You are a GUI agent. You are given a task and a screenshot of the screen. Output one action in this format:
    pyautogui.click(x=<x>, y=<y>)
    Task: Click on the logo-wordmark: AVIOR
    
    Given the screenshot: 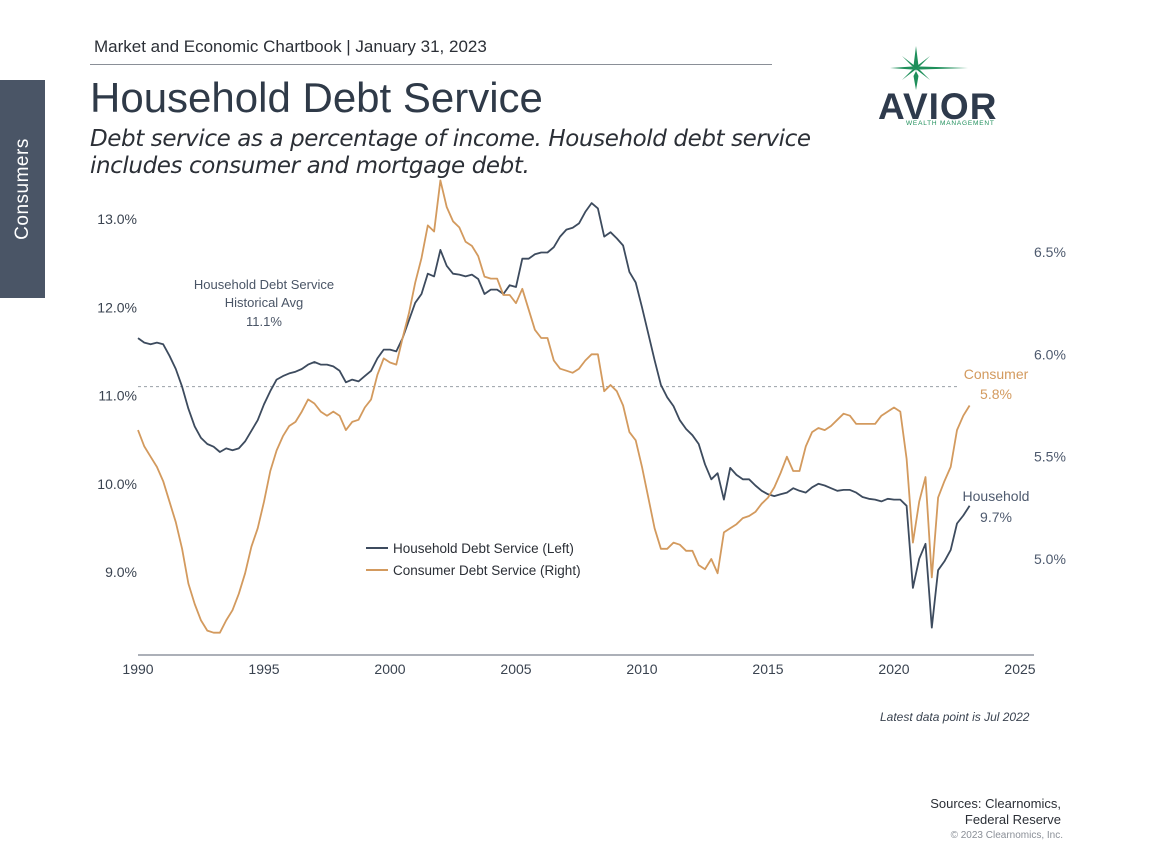 What is the action you would take?
    pyautogui.click(x=938, y=106)
    